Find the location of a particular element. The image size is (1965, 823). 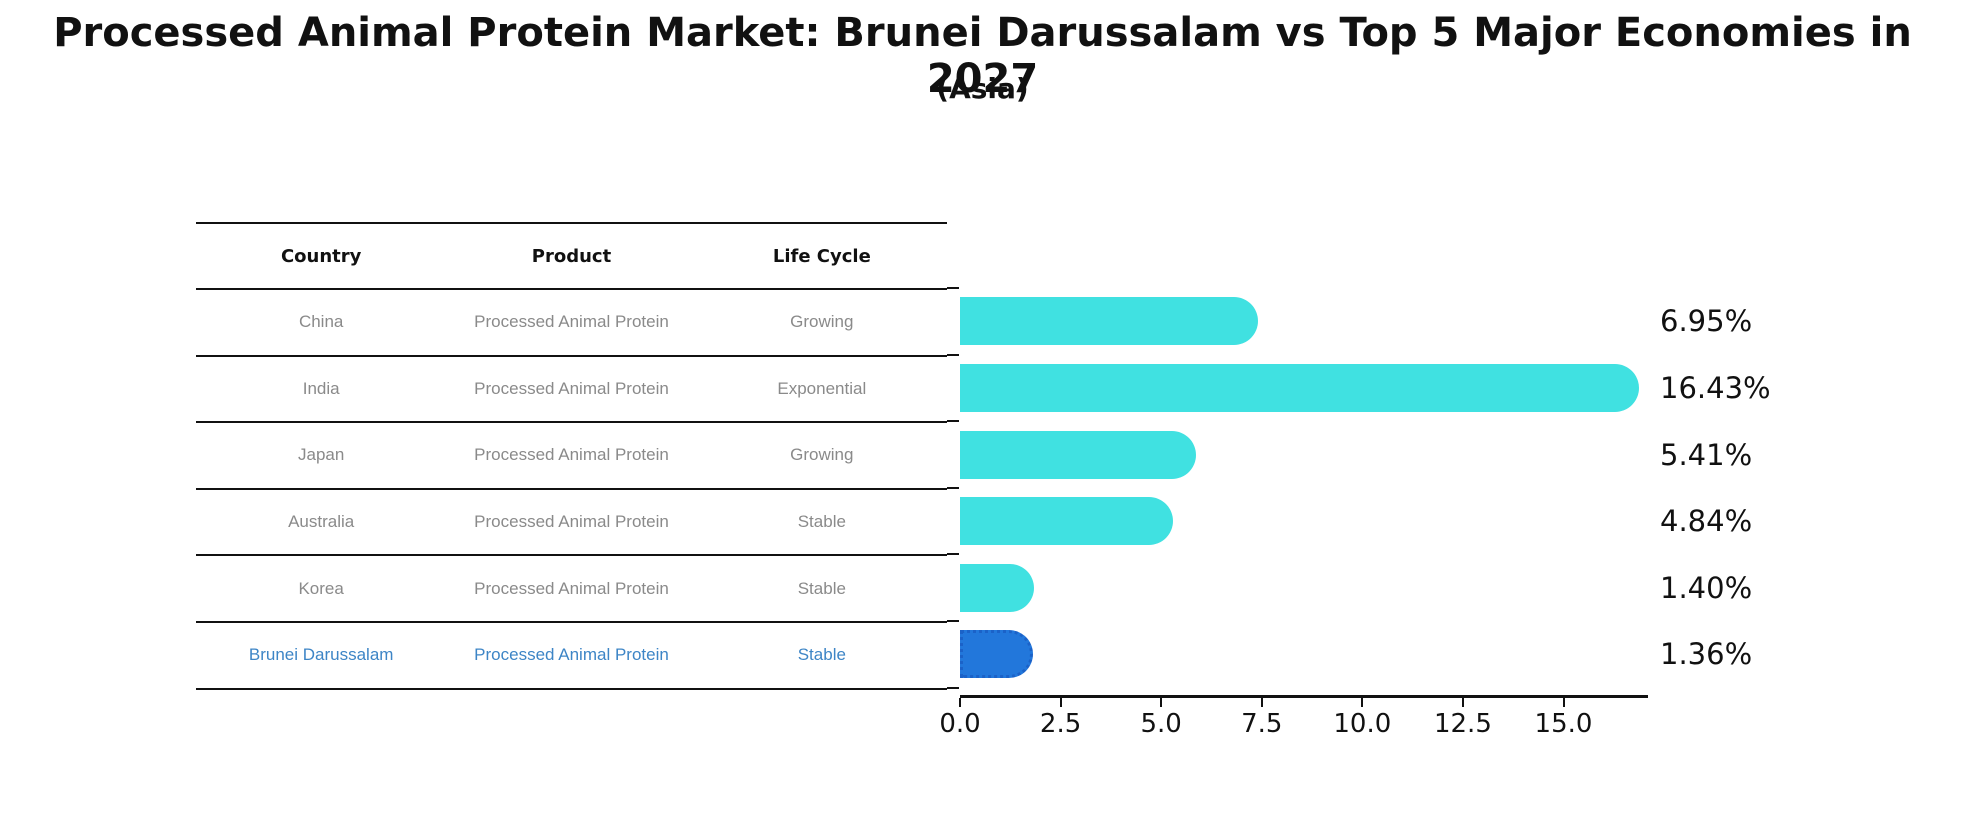

table-row-india: India Processed Animal Protein Exponential is located at coordinates (571, 389).